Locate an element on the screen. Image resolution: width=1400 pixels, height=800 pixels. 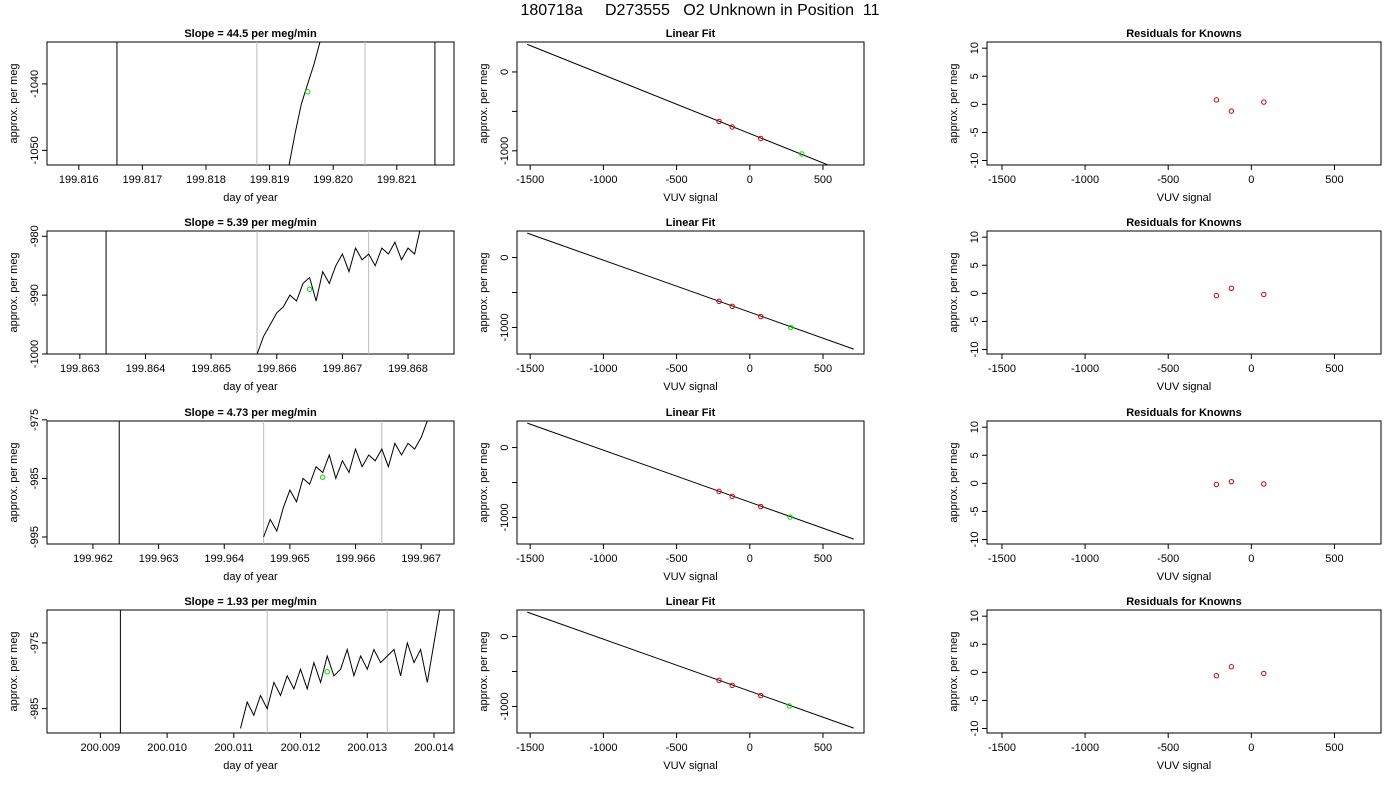
x-tick-label: 200.012 is located at coordinates (301, 748).